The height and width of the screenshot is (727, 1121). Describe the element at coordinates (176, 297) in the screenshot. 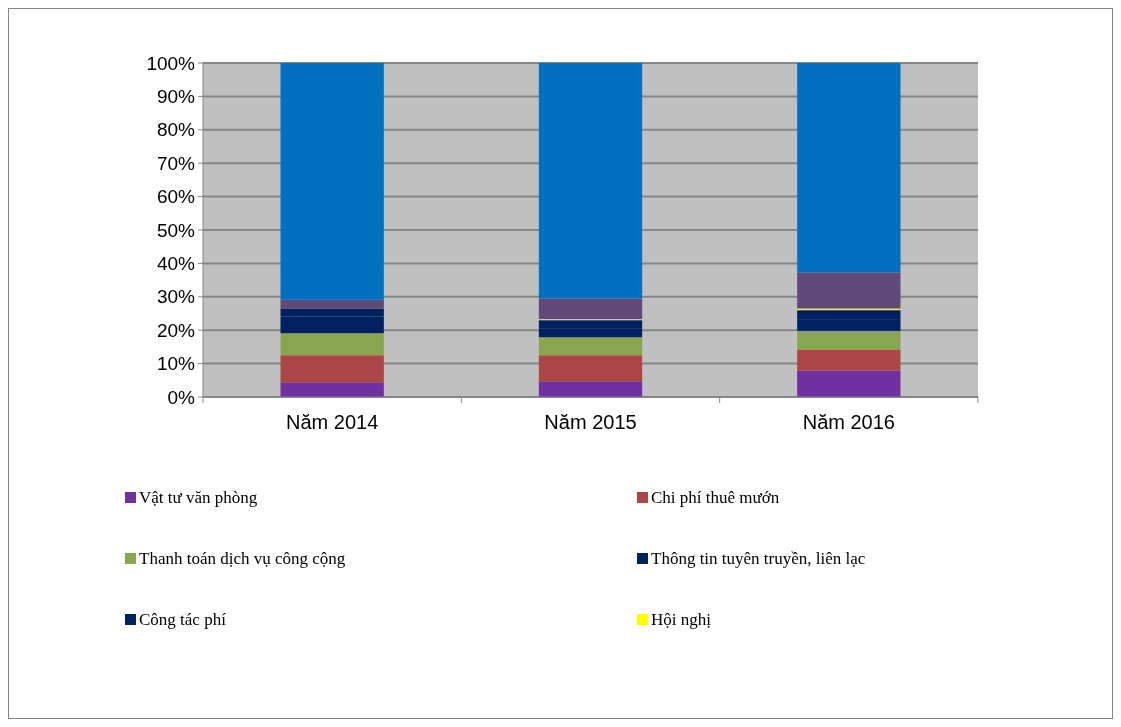

I see `y-tick-label: 30%` at that location.